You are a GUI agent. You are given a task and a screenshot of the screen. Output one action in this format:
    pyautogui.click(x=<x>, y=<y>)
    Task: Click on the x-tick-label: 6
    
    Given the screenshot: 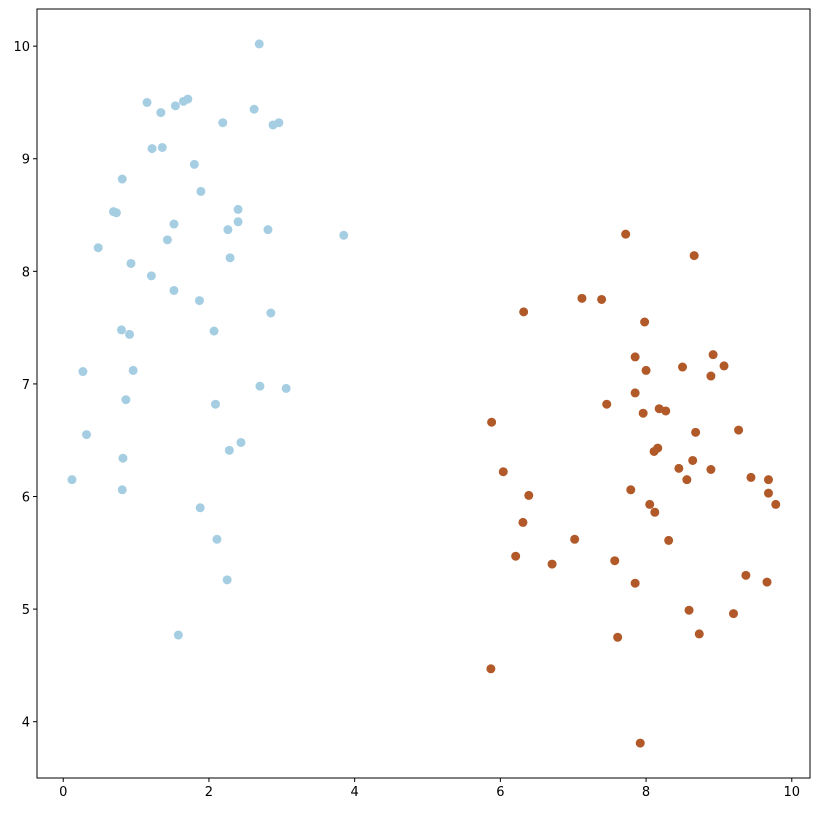 What is the action you would take?
    pyautogui.click(x=500, y=792)
    